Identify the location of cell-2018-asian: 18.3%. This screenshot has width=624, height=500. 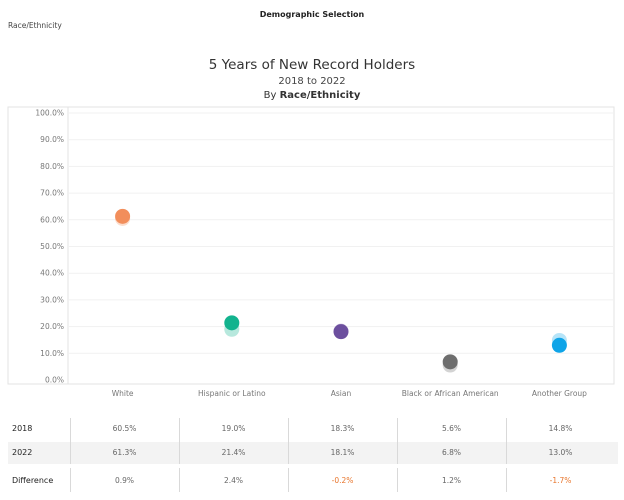
(342, 428).